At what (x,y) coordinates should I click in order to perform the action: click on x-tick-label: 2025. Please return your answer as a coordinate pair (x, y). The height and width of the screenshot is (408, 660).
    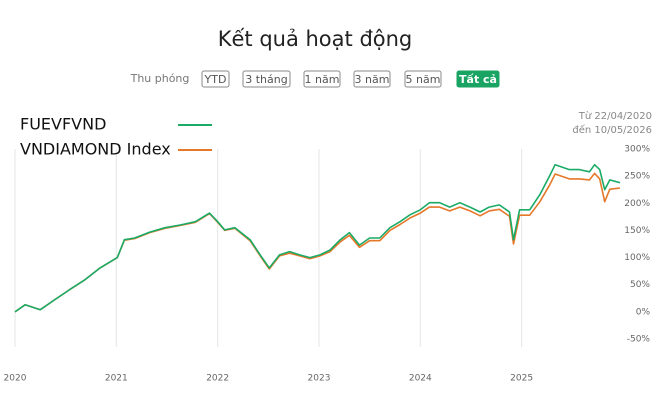
    Looking at the image, I should click on (521, 379).